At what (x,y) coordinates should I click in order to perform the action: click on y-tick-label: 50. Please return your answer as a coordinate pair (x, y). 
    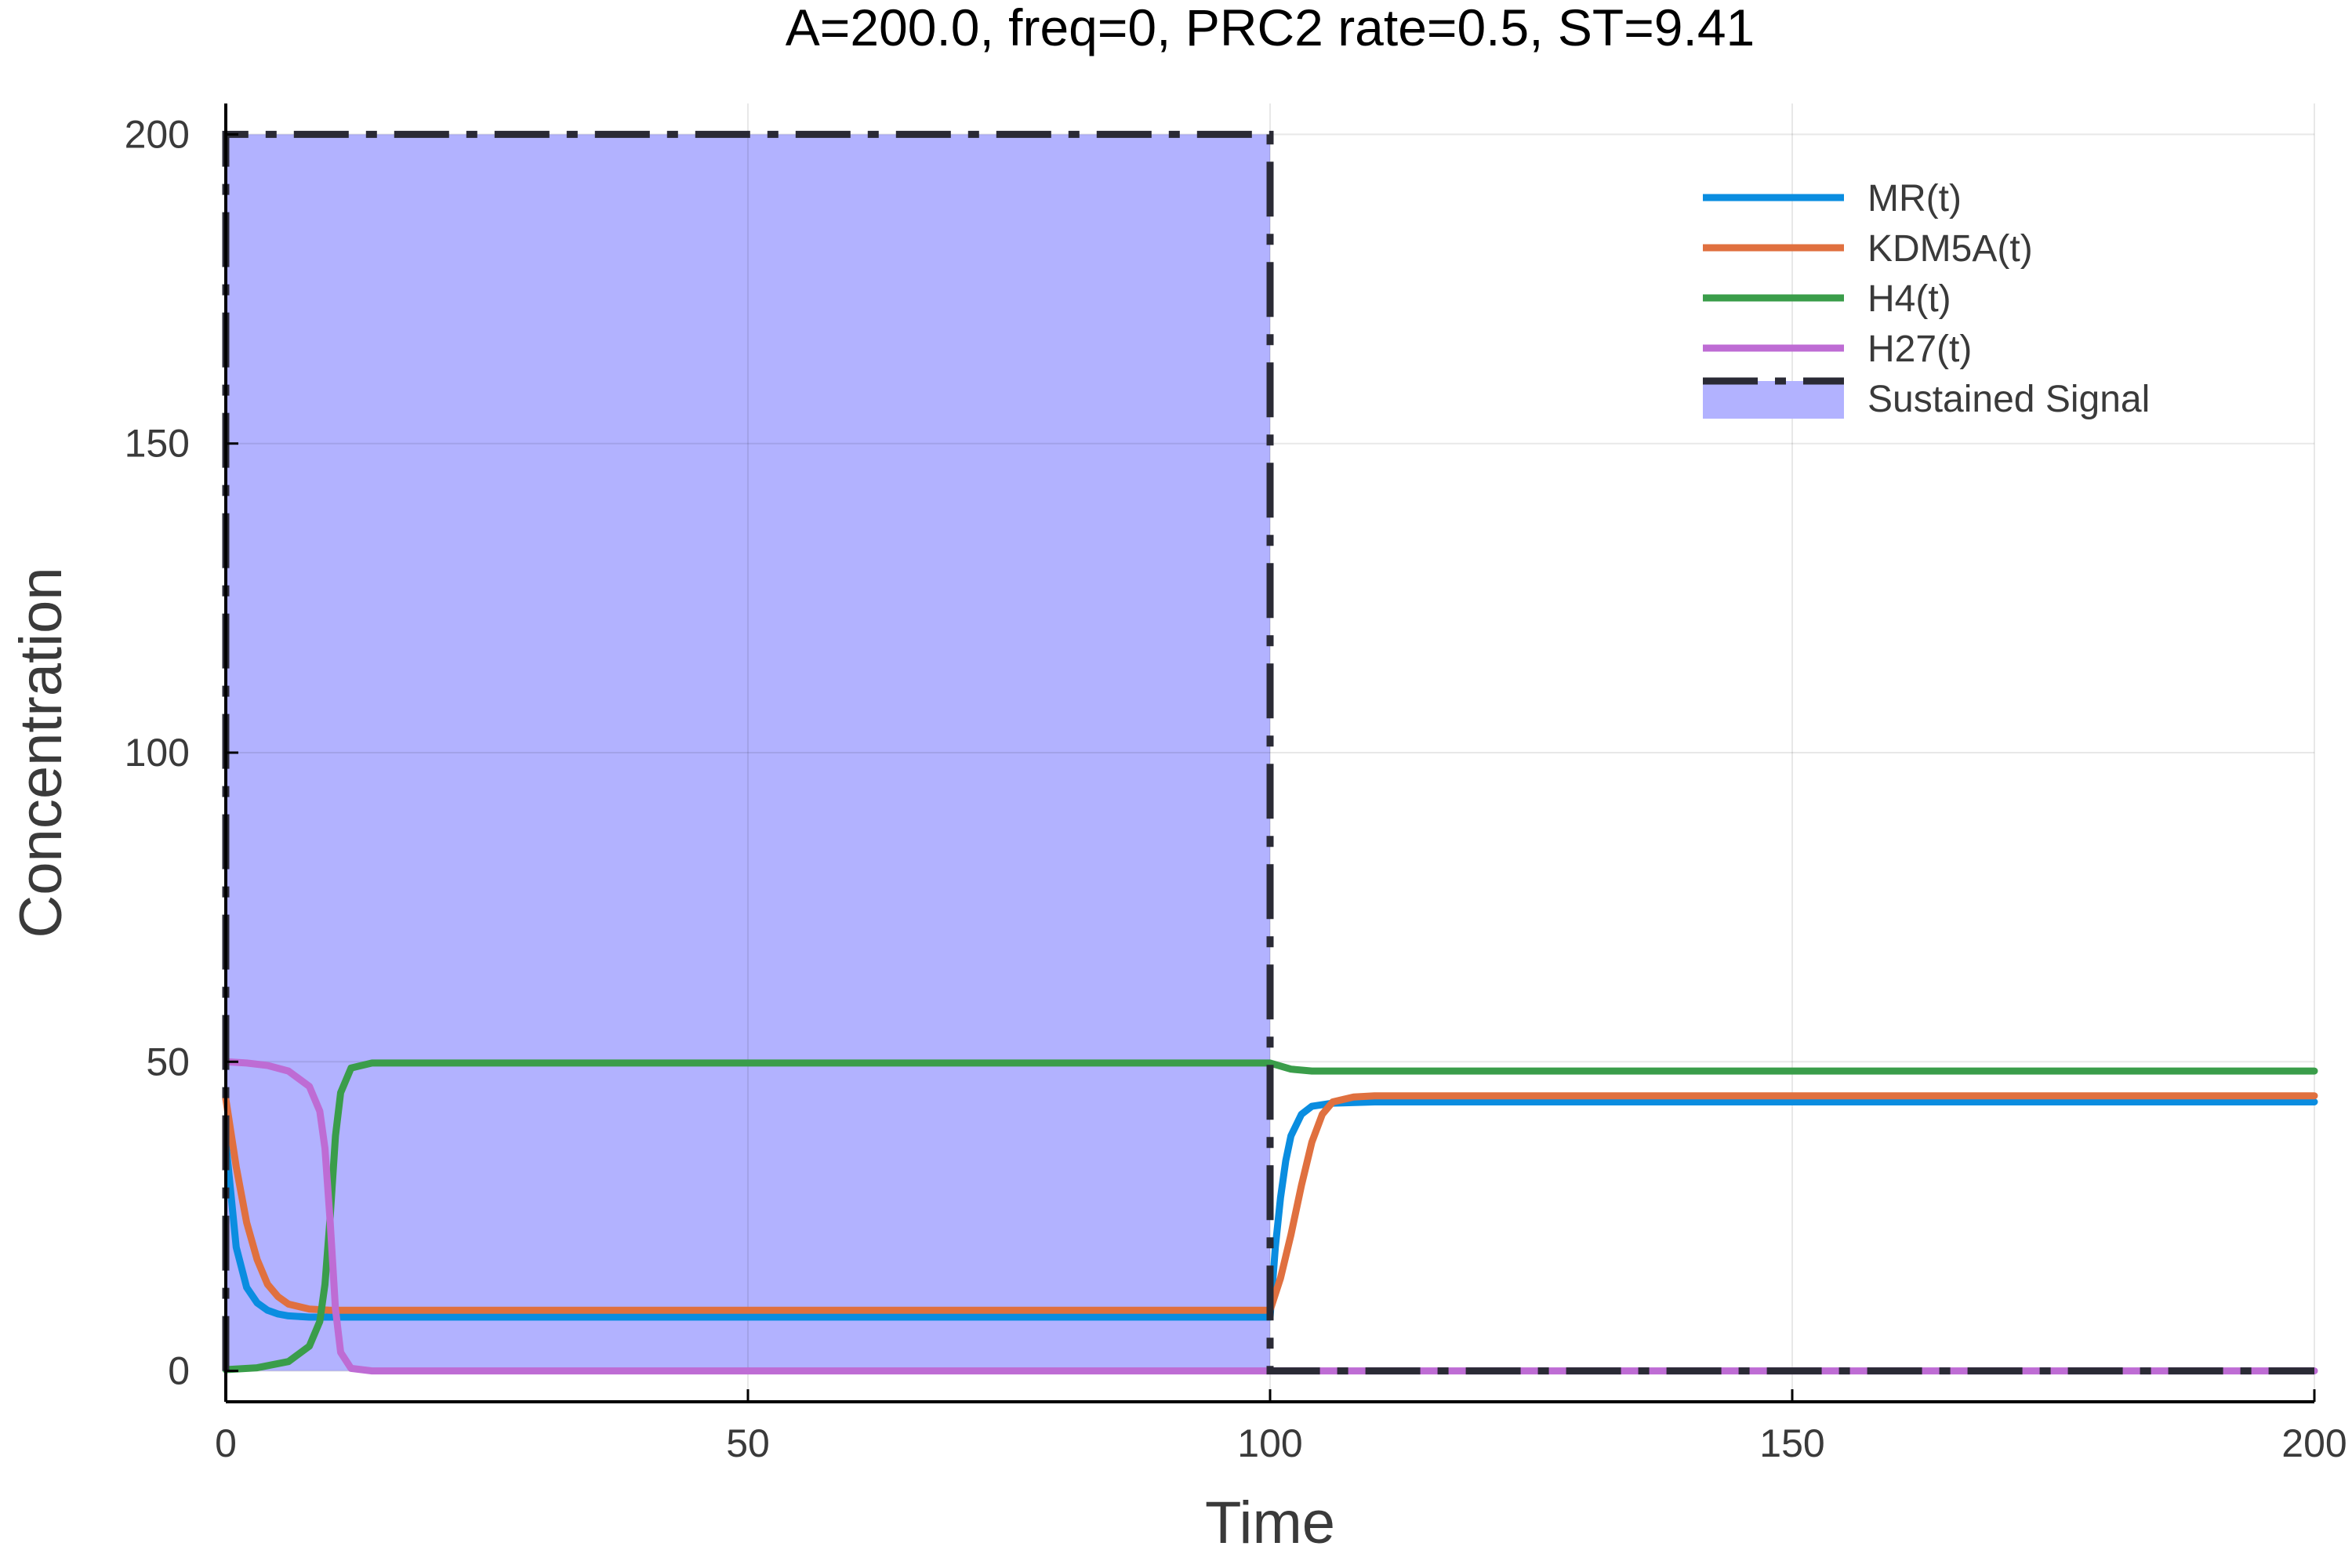
    Looking at the image, I should click on (168, 1061).